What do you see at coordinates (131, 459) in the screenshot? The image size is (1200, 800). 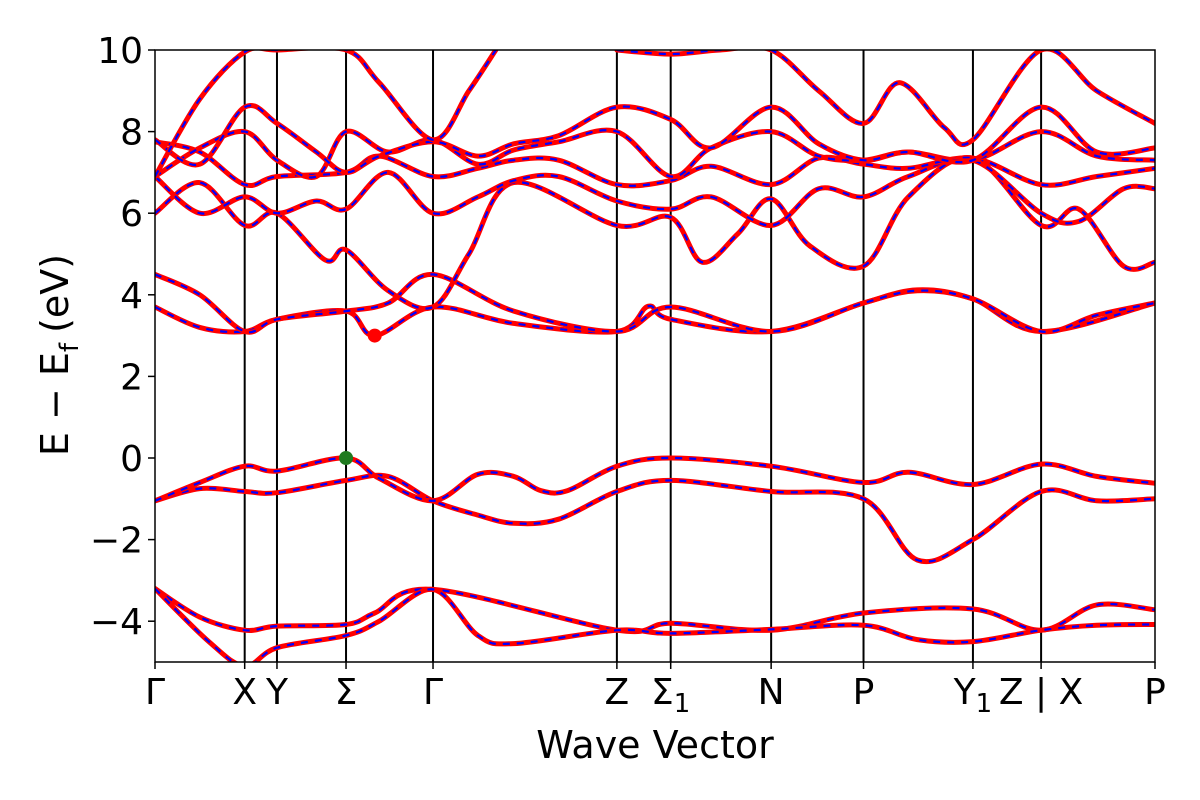 I see `y-tick-label: 0` at bounding box center [131, 459].